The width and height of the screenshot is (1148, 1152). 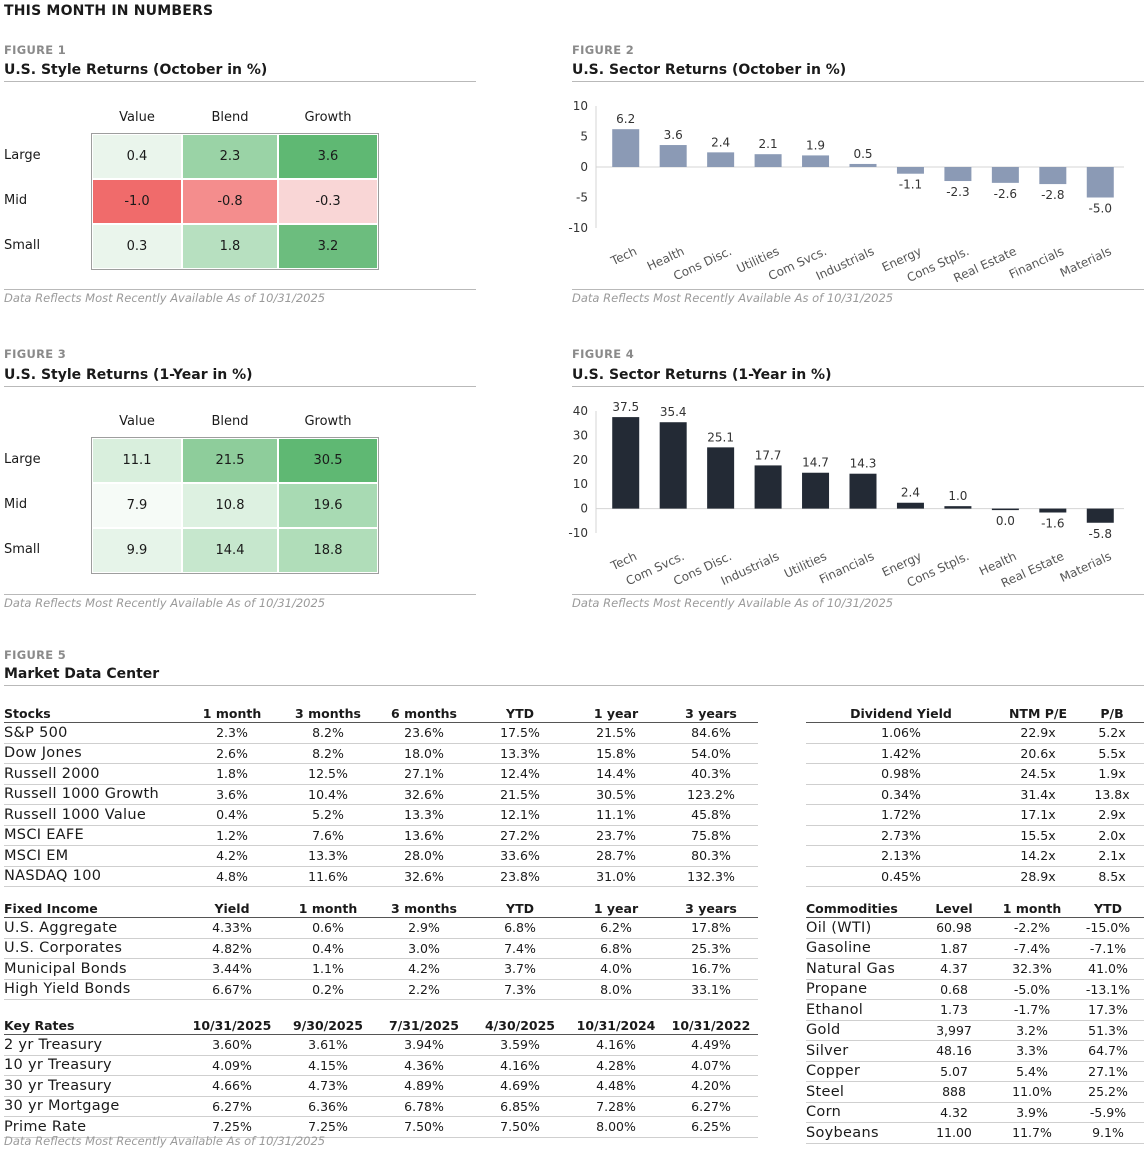 I want to click on heatmap-cell: 0.3, so click(x=137, y=246).